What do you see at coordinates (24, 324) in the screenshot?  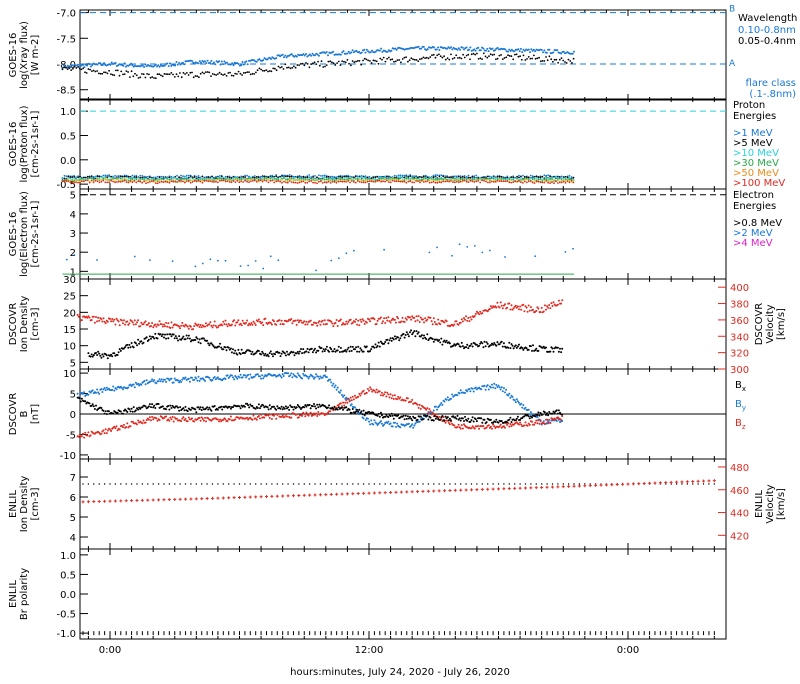 I see `y-axis-label: Ion Density` at bounding box center [24, 324].